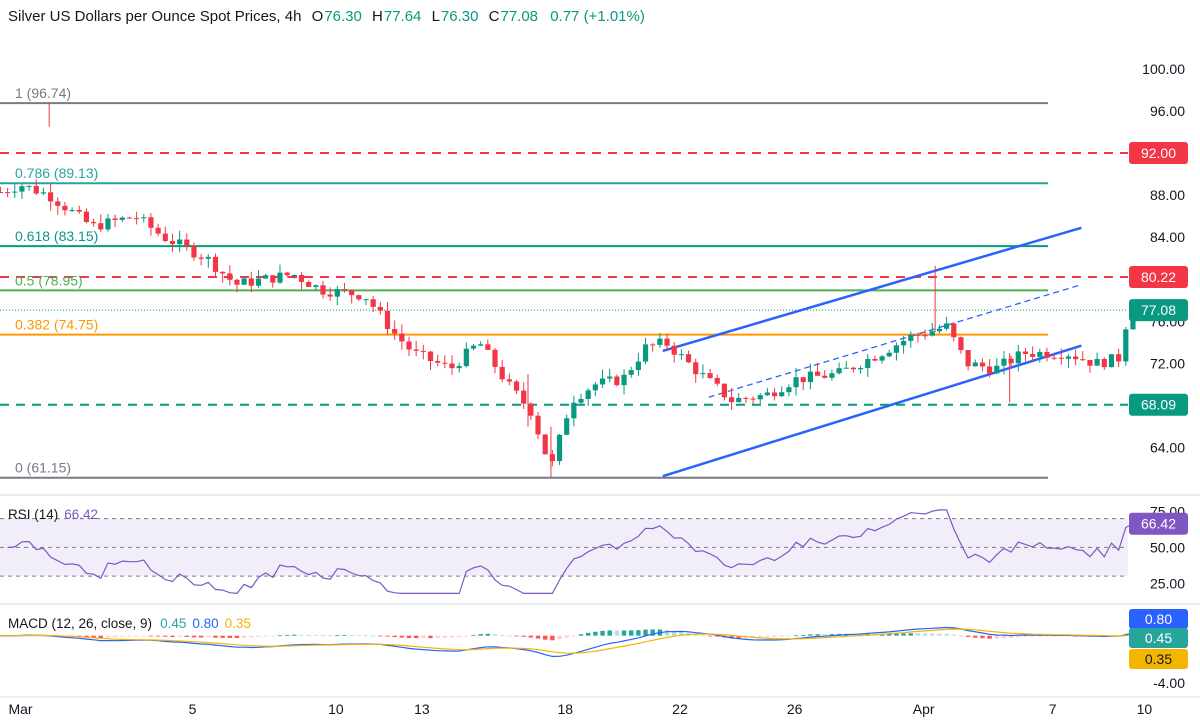 Image resolution: width=1200 pixels, height=725 pixels. I want to click on channel-mid-line, so click(895, 340).